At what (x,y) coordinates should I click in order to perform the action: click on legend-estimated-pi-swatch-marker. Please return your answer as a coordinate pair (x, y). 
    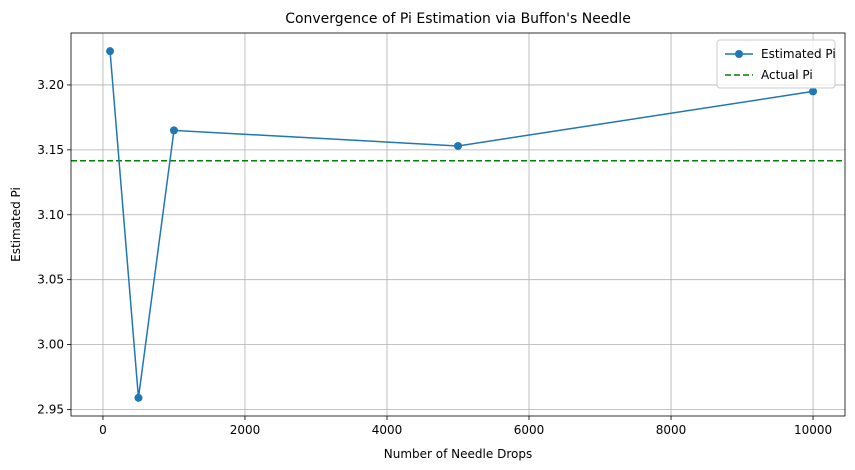
    Looking at the image, I should click on (739, 54).